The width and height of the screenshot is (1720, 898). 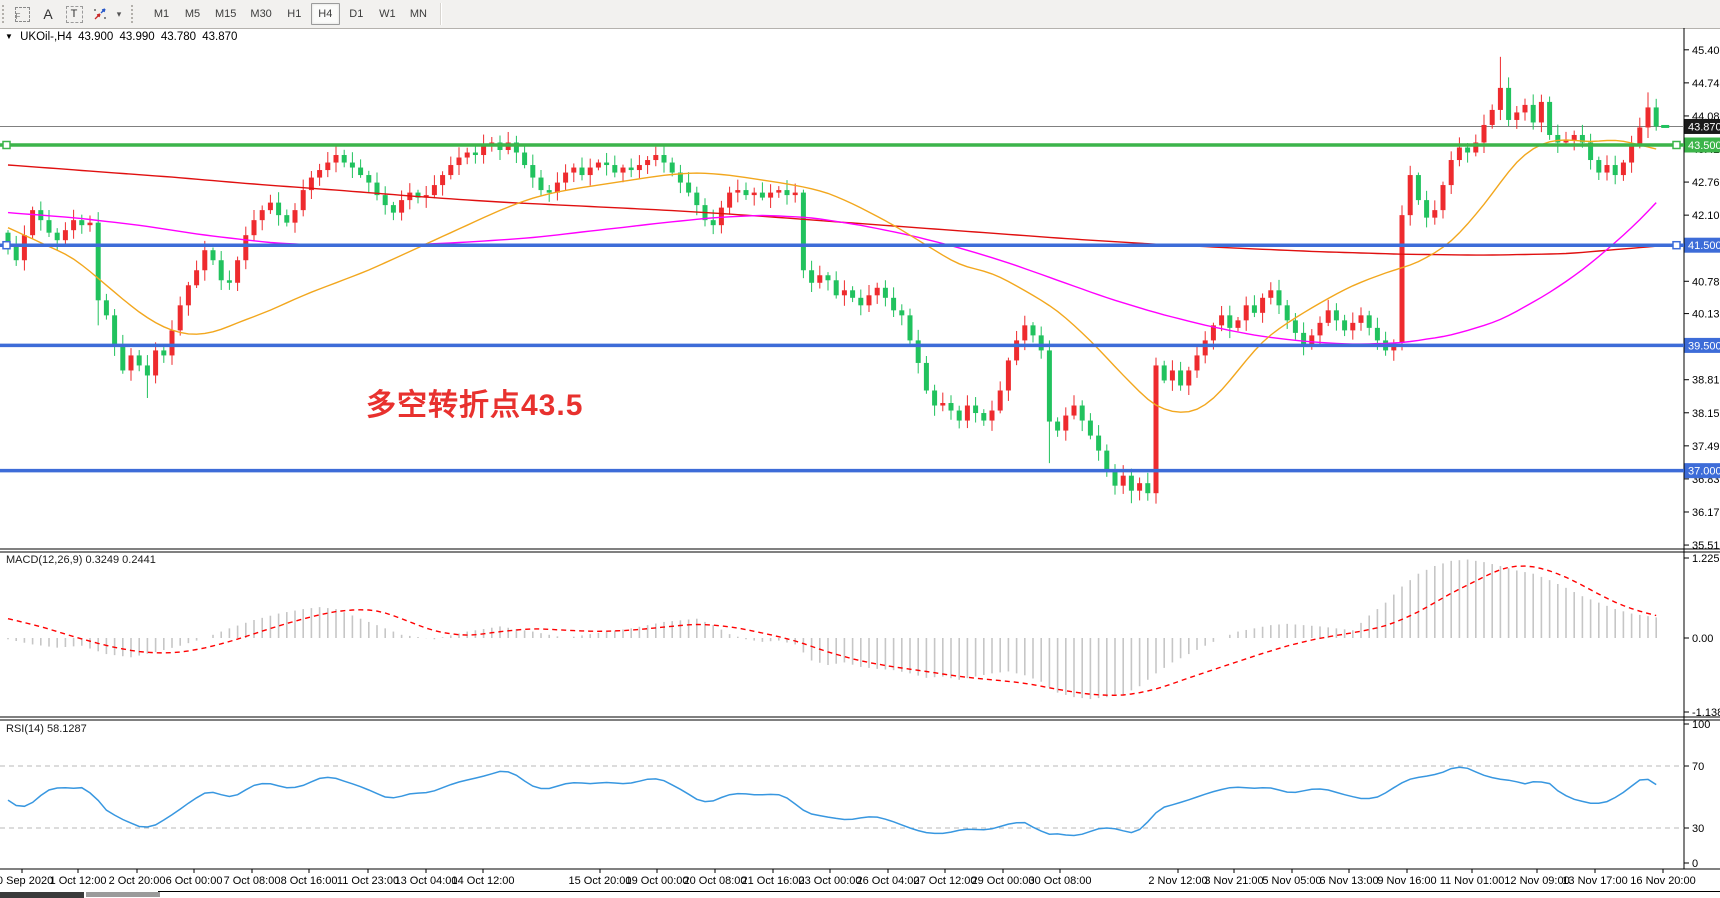 I want to click on svg-text: 6 Oct 00:00, so click(x=194, y=881).